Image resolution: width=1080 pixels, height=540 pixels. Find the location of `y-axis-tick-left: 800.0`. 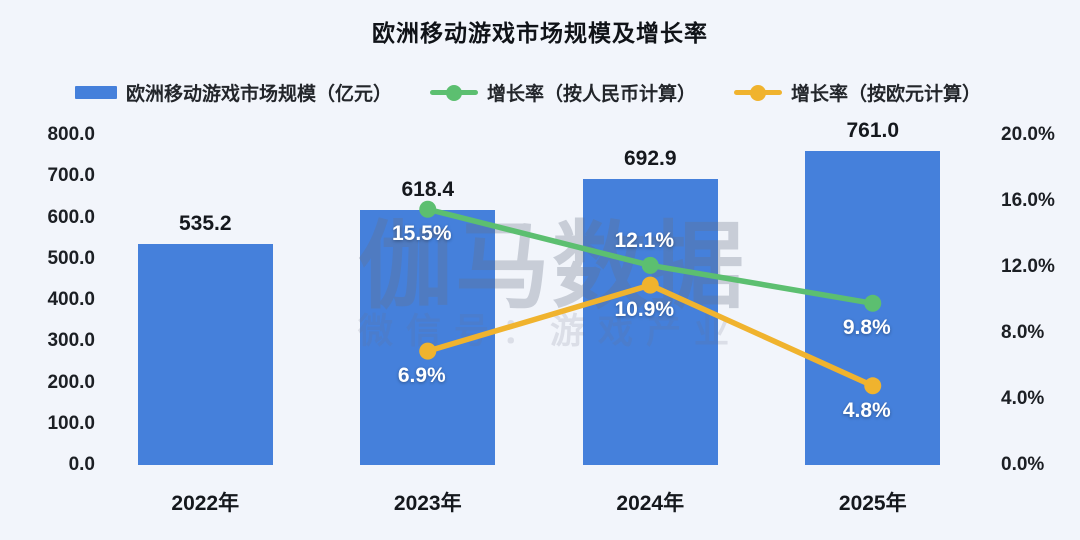

y-axis-tick-left: 800.0 is located at coordinates (71, 134).